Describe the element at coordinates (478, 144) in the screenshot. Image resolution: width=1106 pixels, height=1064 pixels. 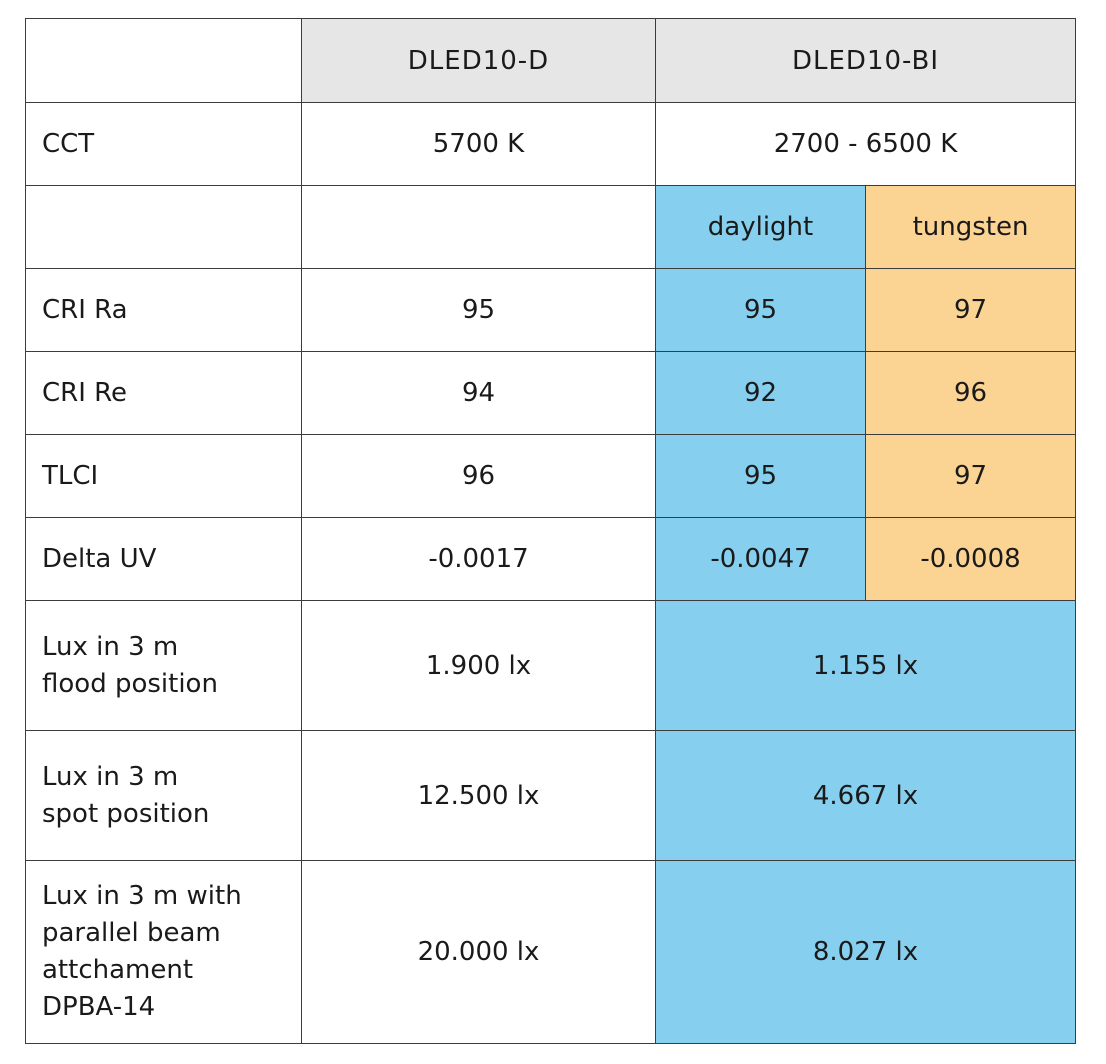
I see `cct-d-value: 5700 K` at that location.